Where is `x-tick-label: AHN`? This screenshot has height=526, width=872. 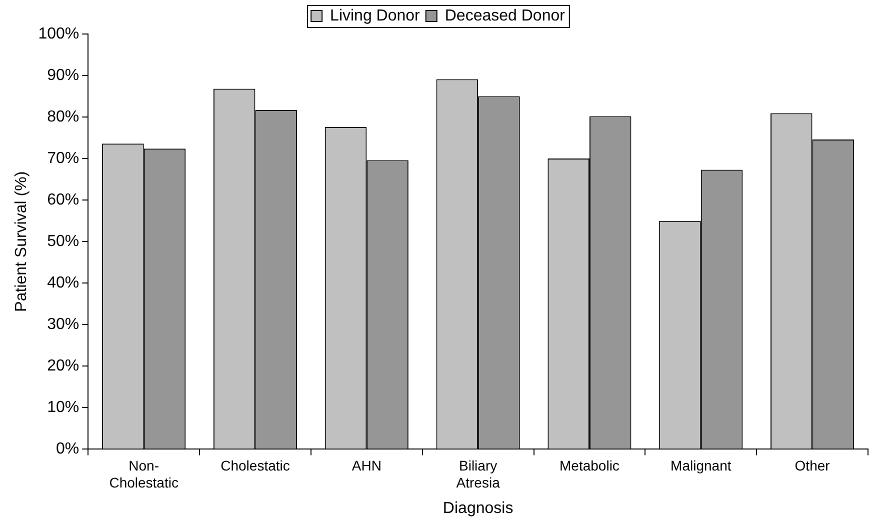 x-tick-label: AHN is located at coordinates (367, 465).